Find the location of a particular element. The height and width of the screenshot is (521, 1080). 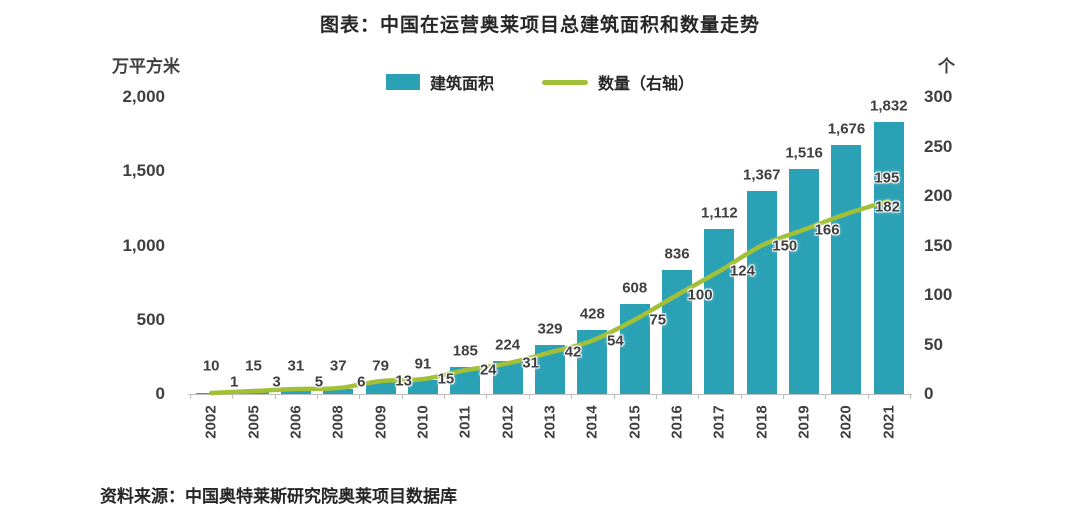

bar-value-label: 1,676 is located at coordinates (846, 129).